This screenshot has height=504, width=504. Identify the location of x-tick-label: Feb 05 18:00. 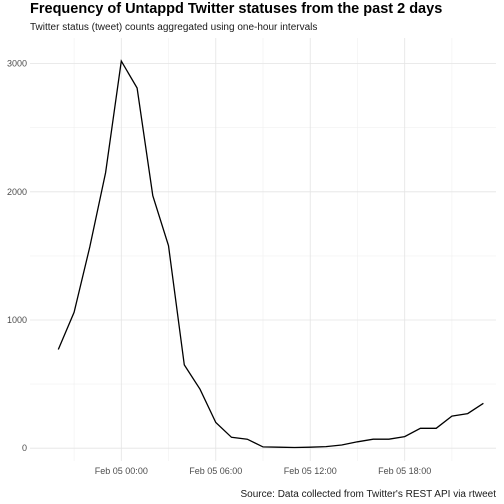
(404, 471).